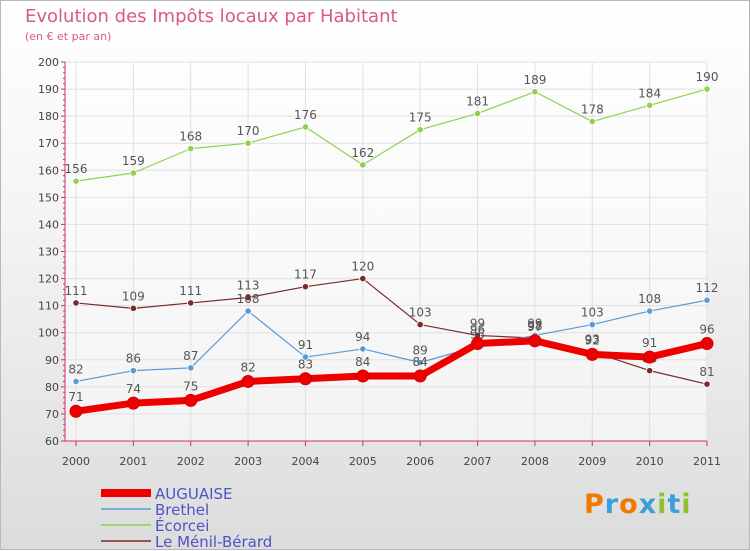  Describe the element at coordinates (48, 197) in the screenshot. I see `y-tick-label: 150` at that location.